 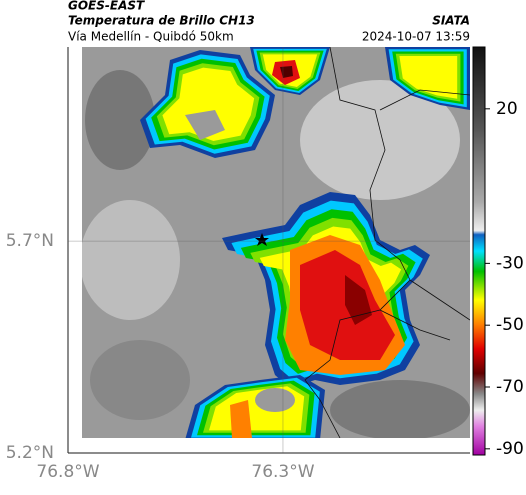 What do you see at coordinates (507, 109) in the screenshot?
I see `colorbar-tick-label: 20` at bounding box center [507, 109].